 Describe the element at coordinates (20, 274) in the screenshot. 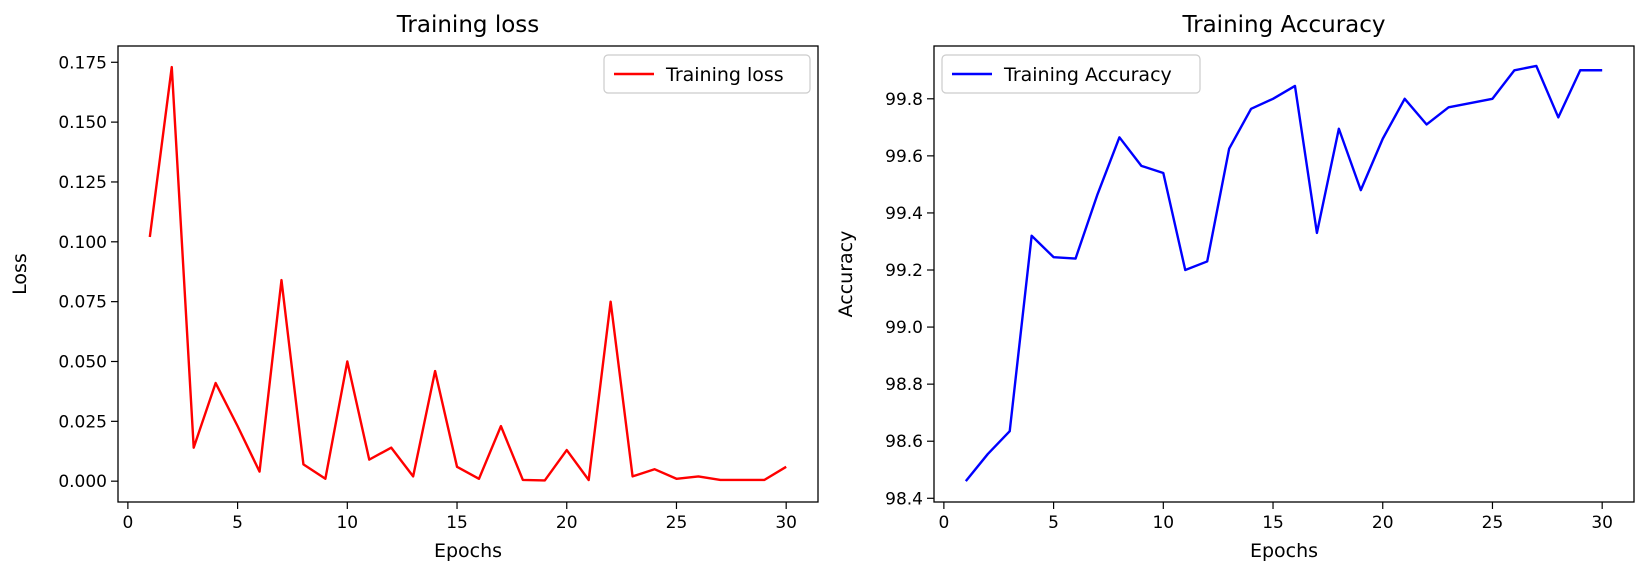

I see `y-axis-label: Loss` at that location.